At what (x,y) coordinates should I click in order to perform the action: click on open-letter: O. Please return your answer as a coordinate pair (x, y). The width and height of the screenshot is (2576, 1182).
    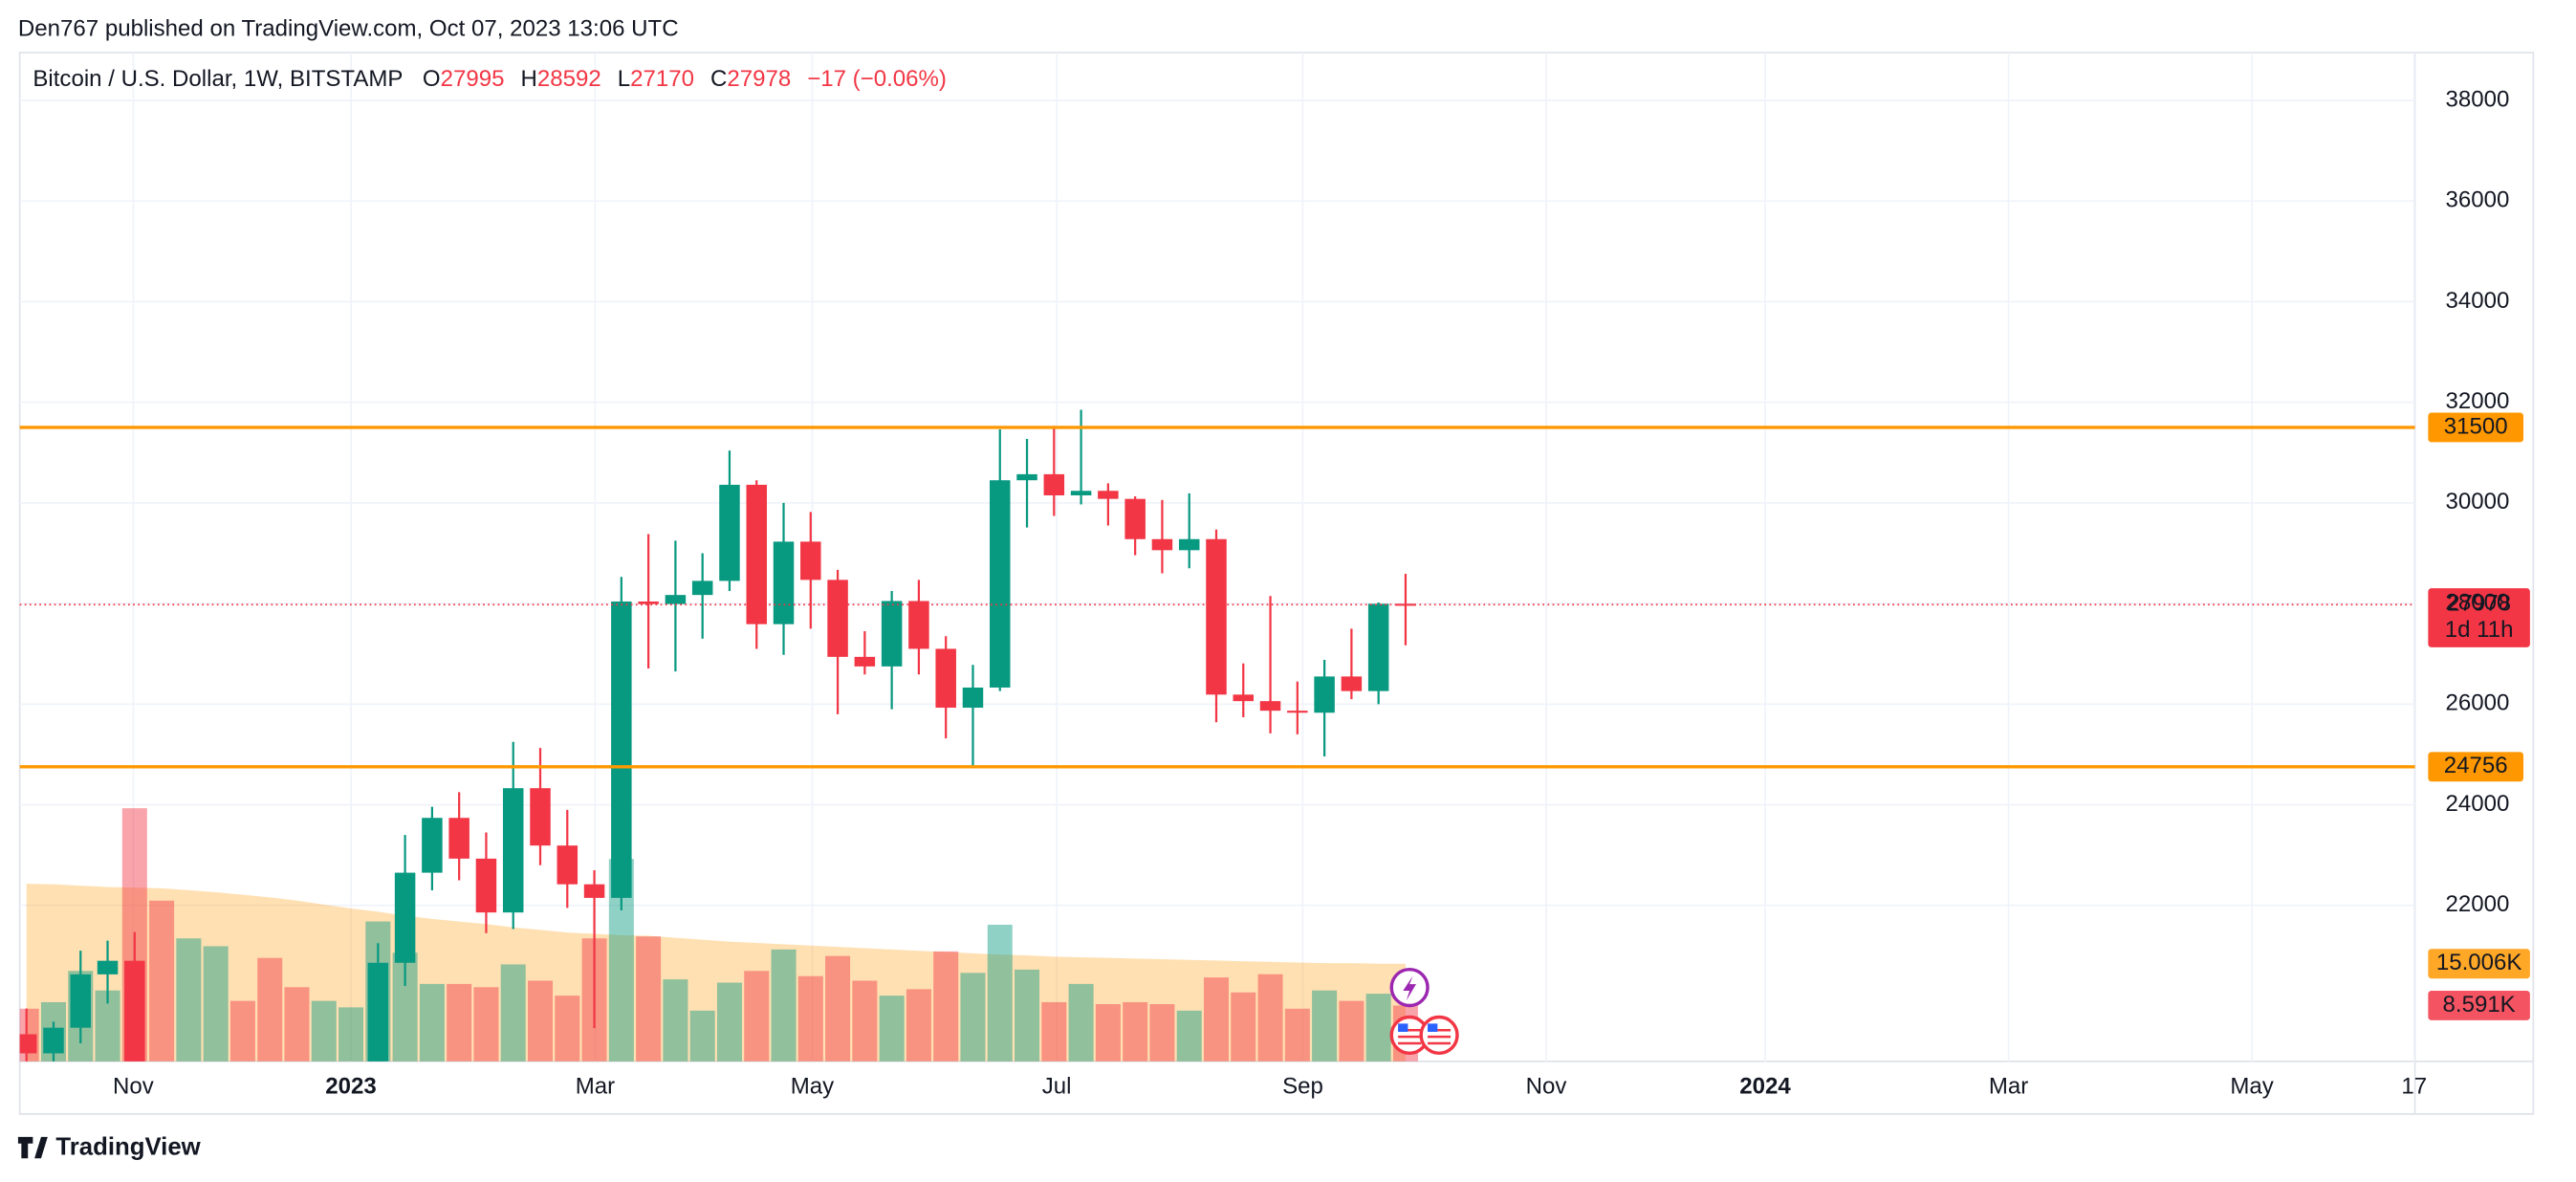
    Looking at the image, I should click on (432, 80).